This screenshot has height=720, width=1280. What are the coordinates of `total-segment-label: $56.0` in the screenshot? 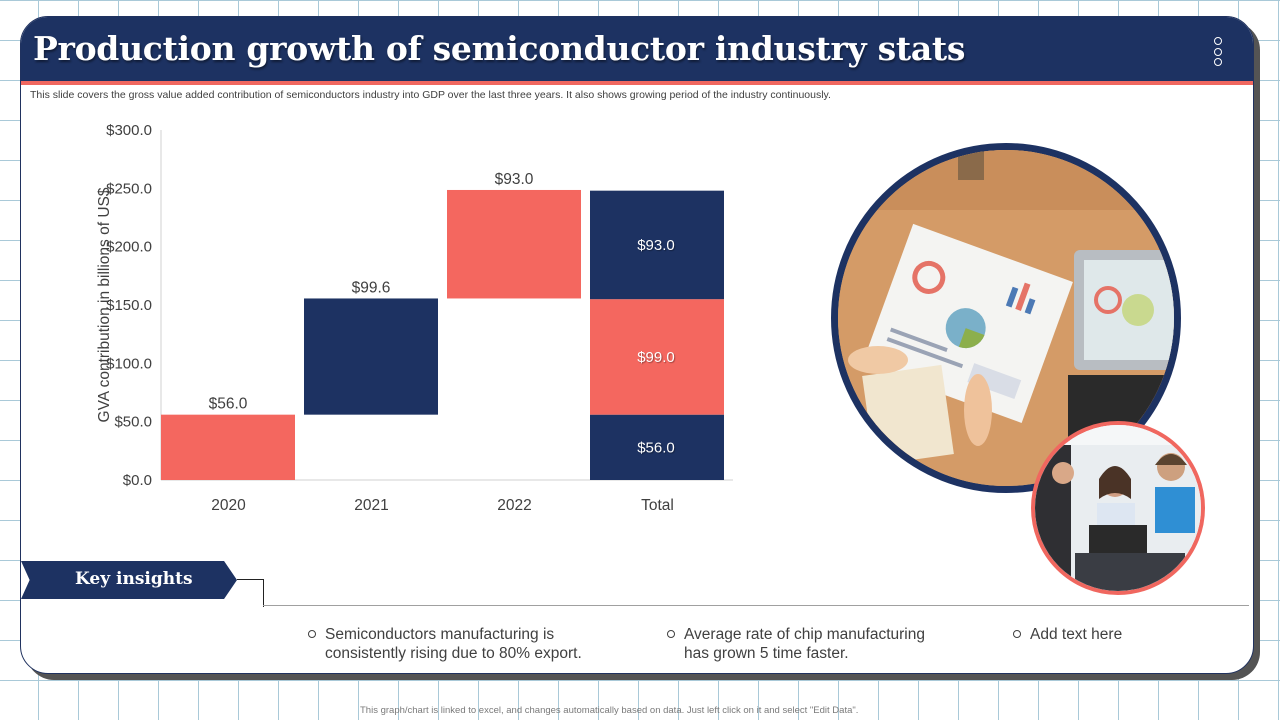 It's located at (656, 447).